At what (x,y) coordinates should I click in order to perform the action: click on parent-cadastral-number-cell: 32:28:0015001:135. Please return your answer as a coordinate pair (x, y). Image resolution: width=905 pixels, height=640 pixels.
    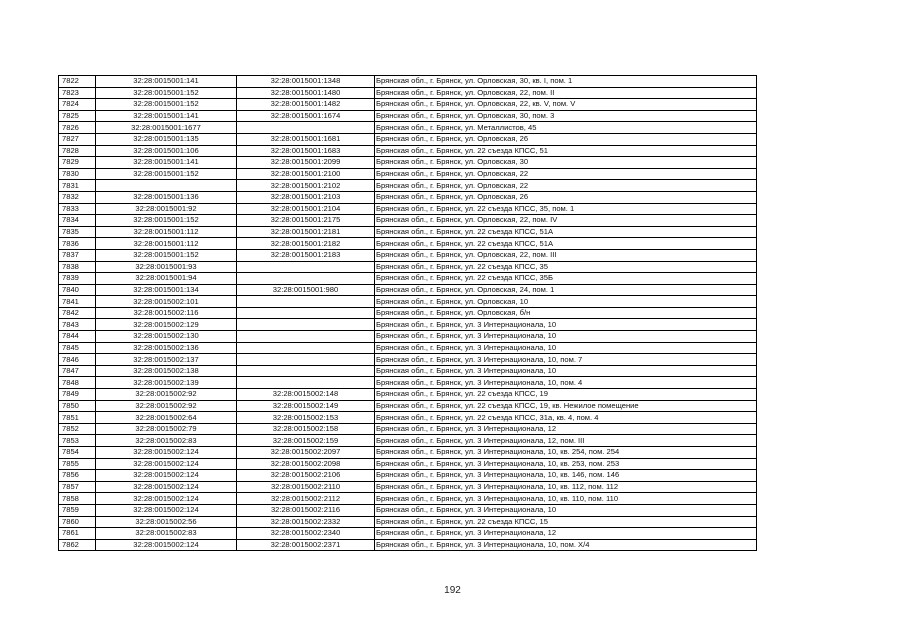
    Looking at the image, I should click on (166, 139).